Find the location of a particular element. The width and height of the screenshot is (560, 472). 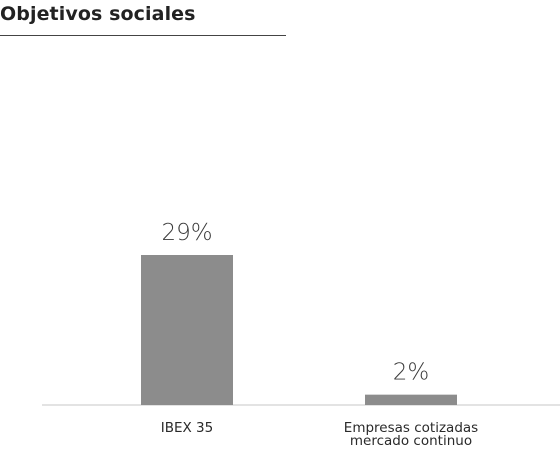

title-underline is located at coordinates (143, 35).